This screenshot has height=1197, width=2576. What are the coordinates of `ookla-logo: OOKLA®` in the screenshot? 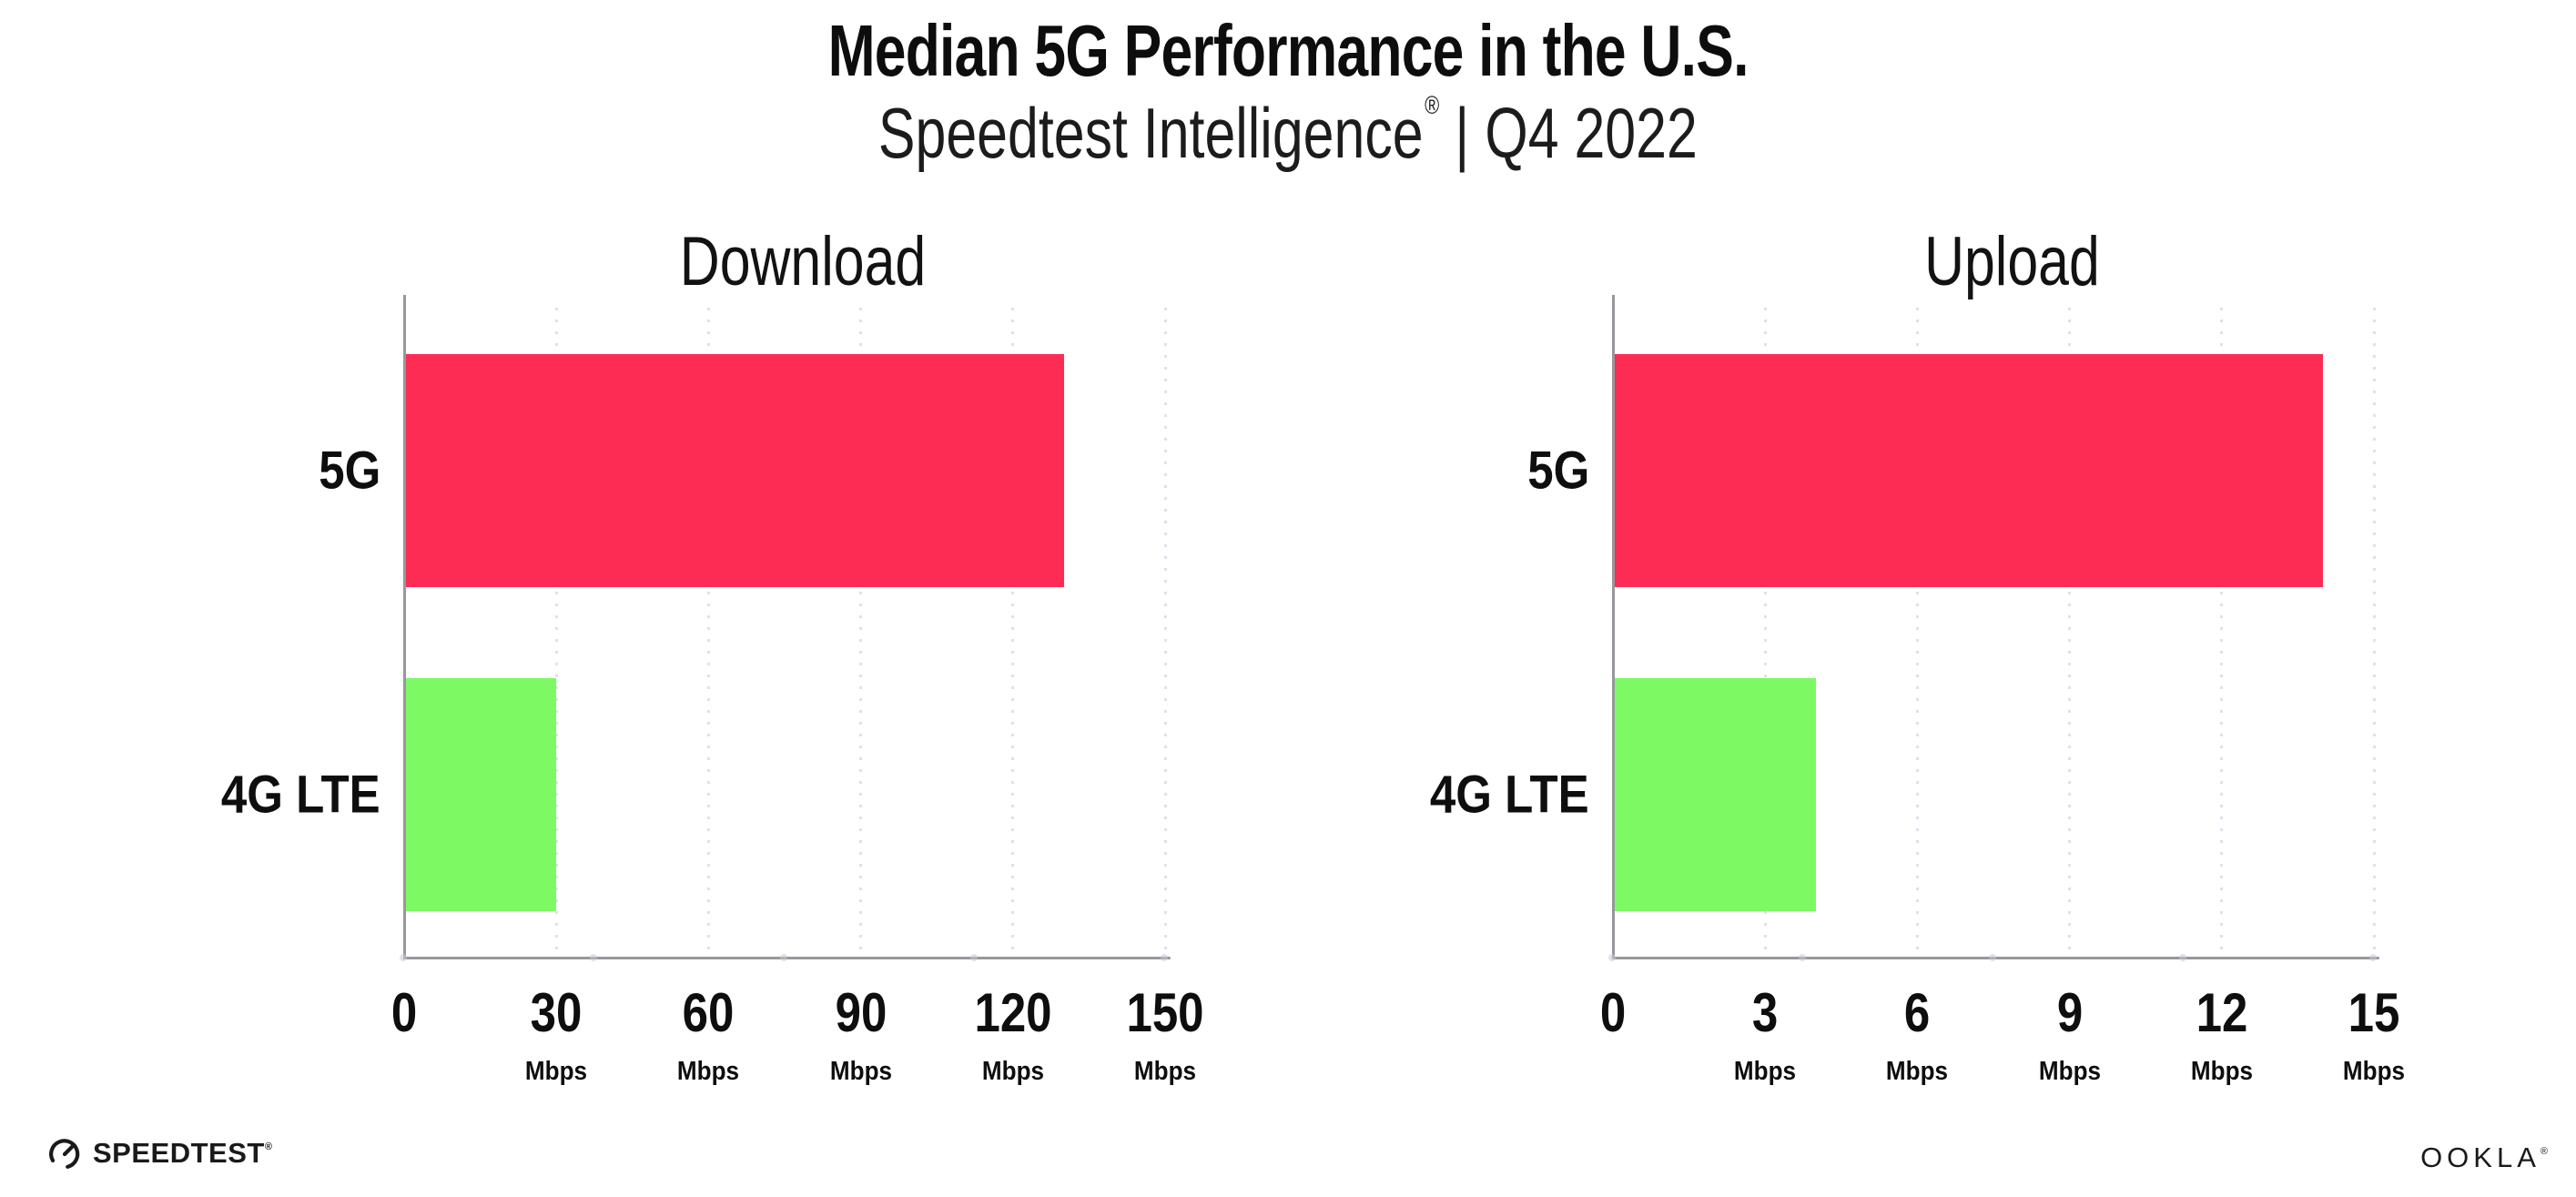 It's located at (2486, 1157).